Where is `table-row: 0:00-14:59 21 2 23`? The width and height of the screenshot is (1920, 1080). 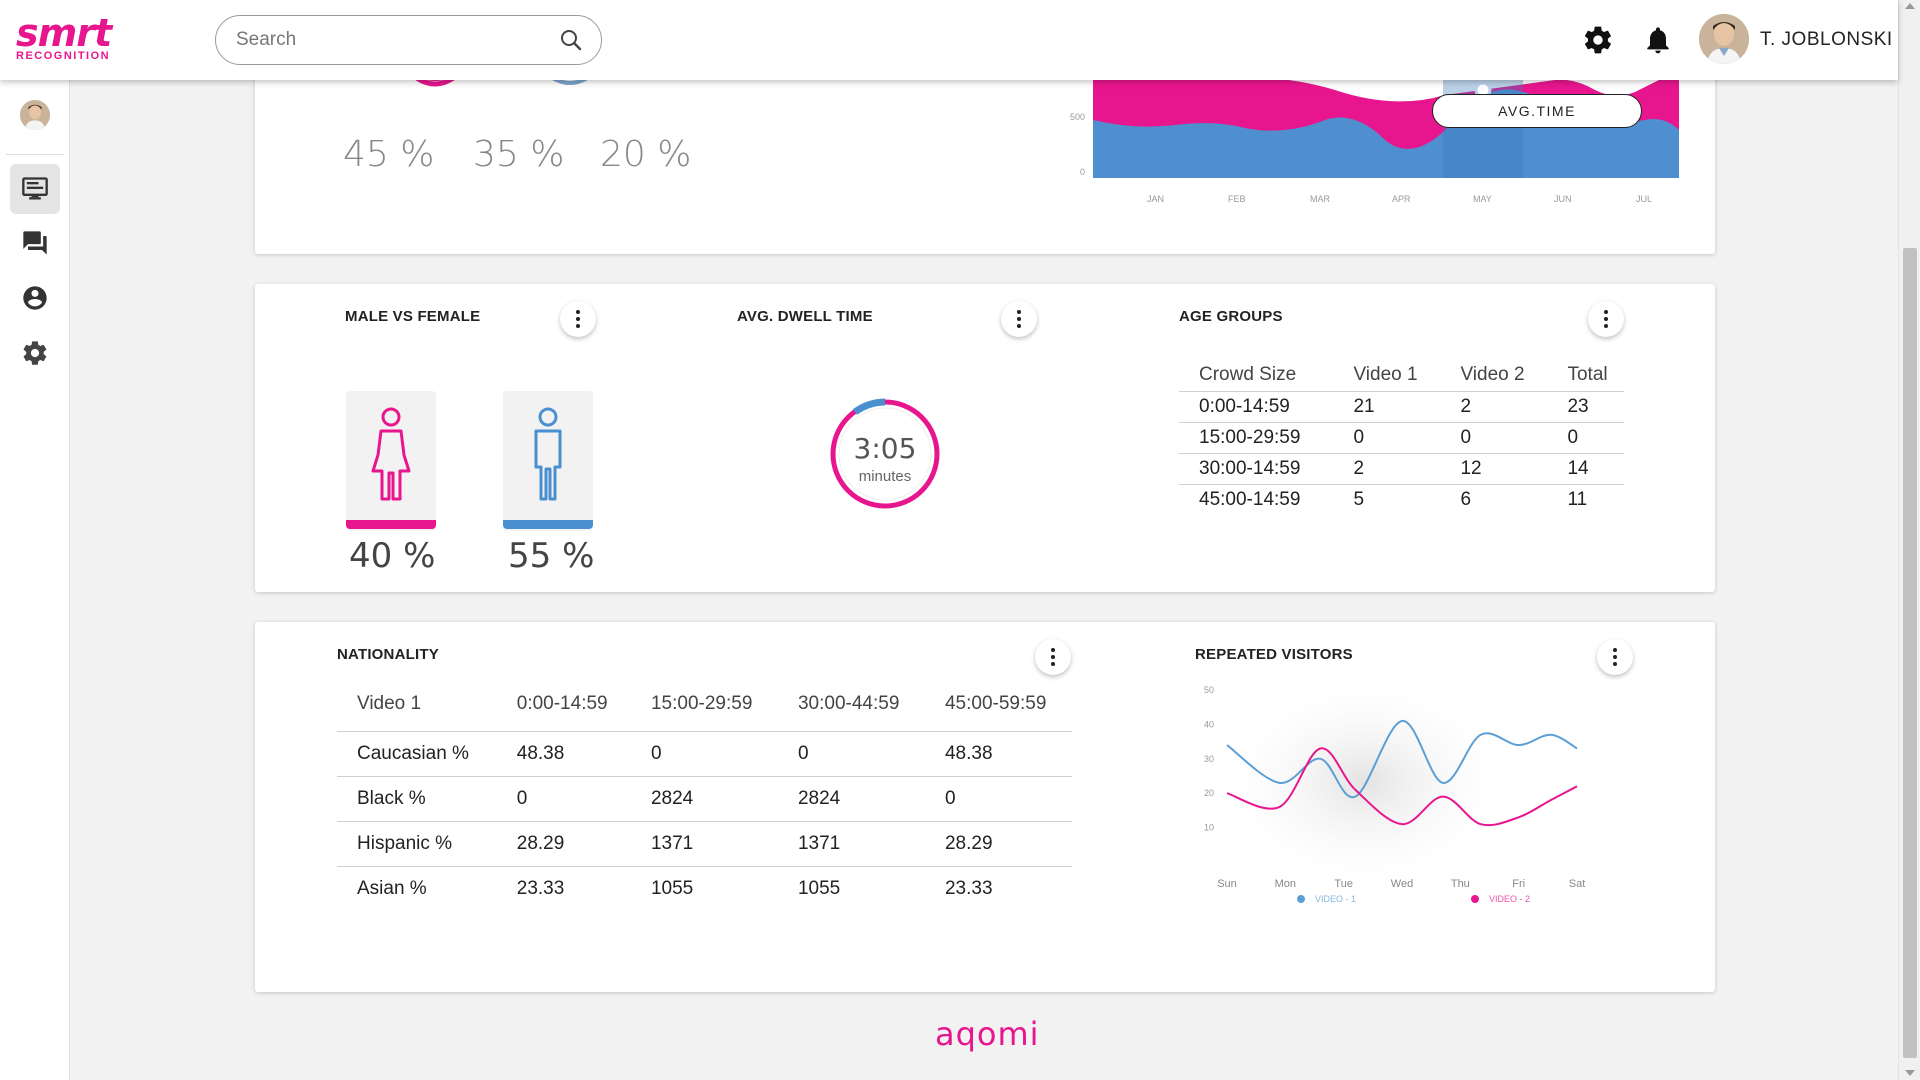
table-row: 0:00-14:59 21 2 23 is located at coordinates (1401, 406).